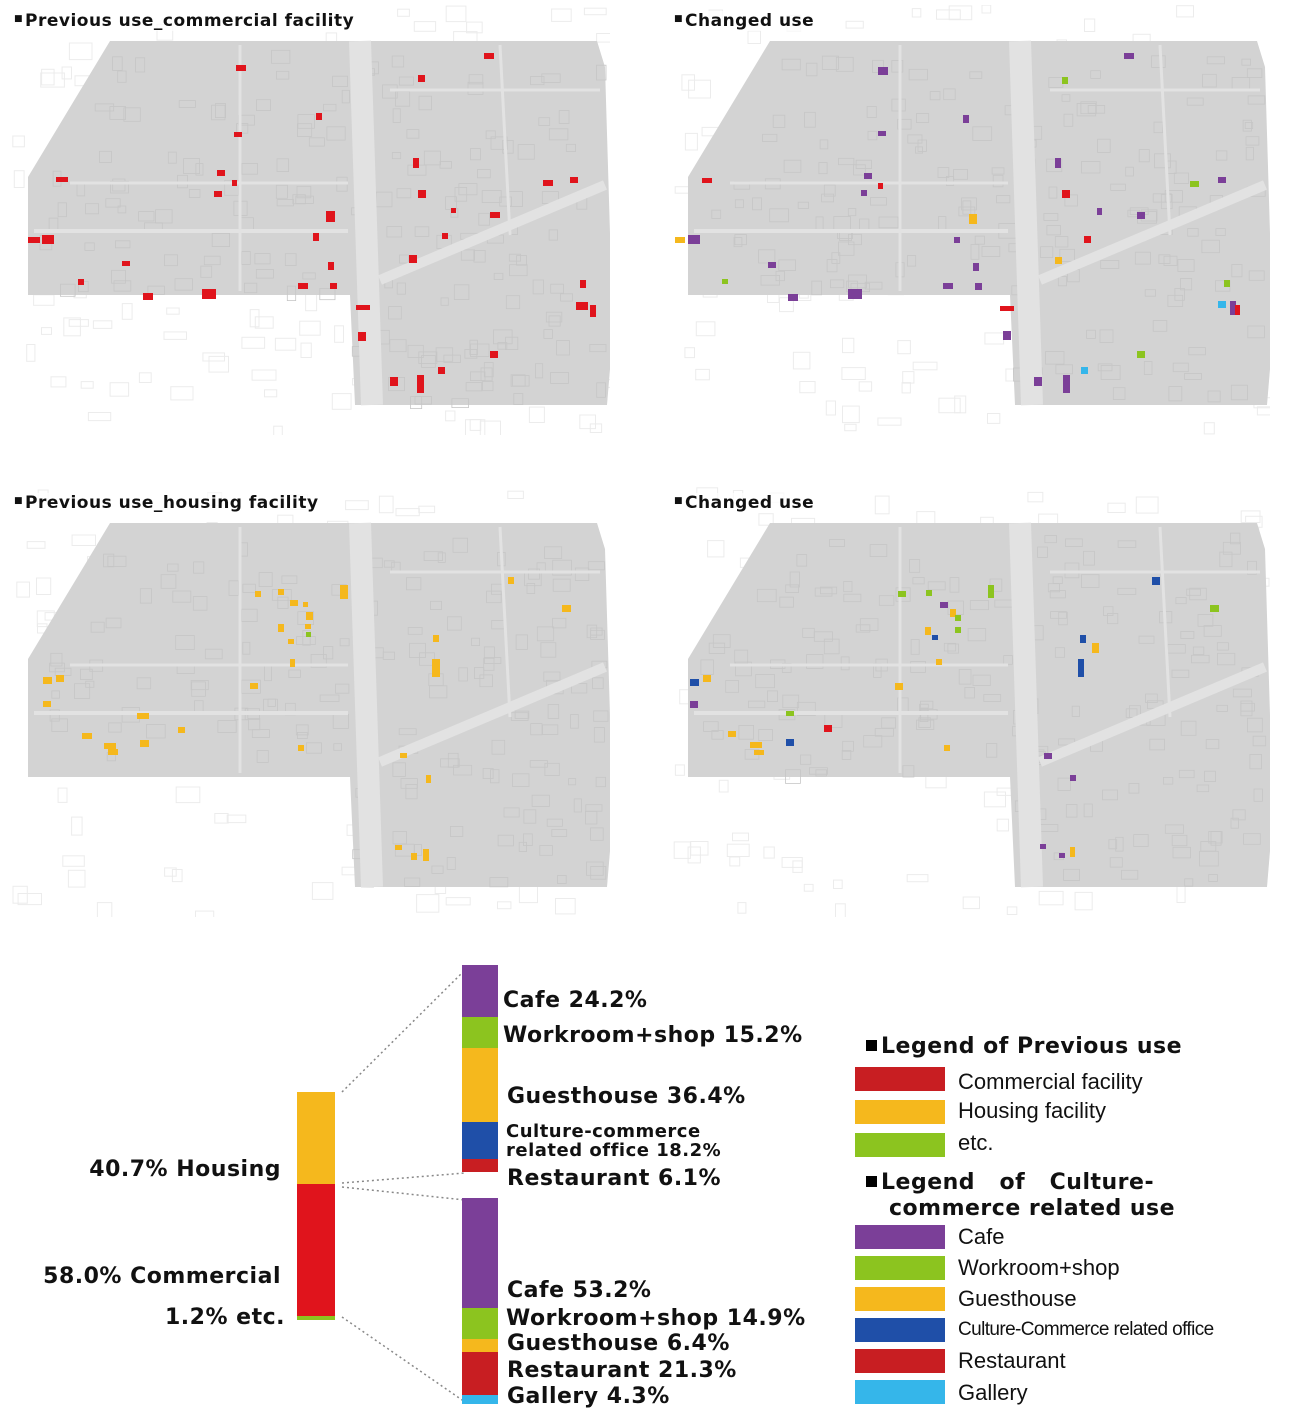 The width and height of the screenshot is (1291, 1415). What do you see at coordinates (744, 503) in the screenshot?
I see `panel-title: ■ Changed use` at bounding box center [744, 503].